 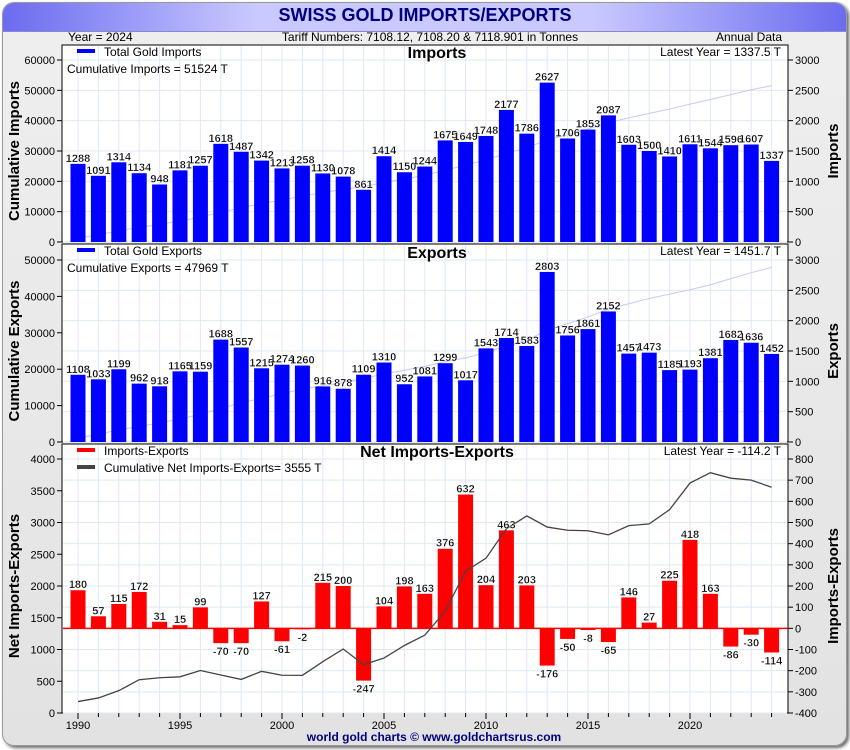 I want to click on y-tick-label-left: 1500, so click(x=43, y=619).